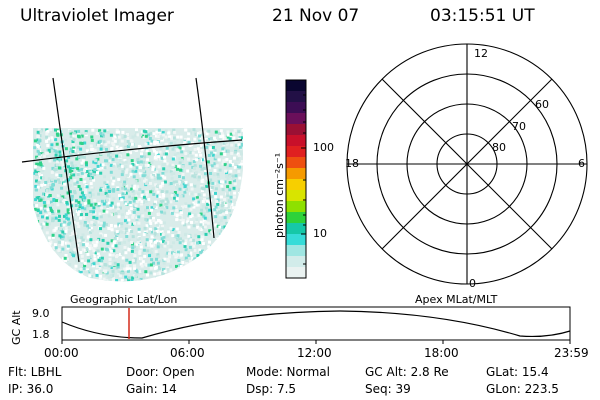 Image resolution: width=600 pixels, height=400 pixels. I want to click on xtick-0000: 00:00, so click(61, 353).